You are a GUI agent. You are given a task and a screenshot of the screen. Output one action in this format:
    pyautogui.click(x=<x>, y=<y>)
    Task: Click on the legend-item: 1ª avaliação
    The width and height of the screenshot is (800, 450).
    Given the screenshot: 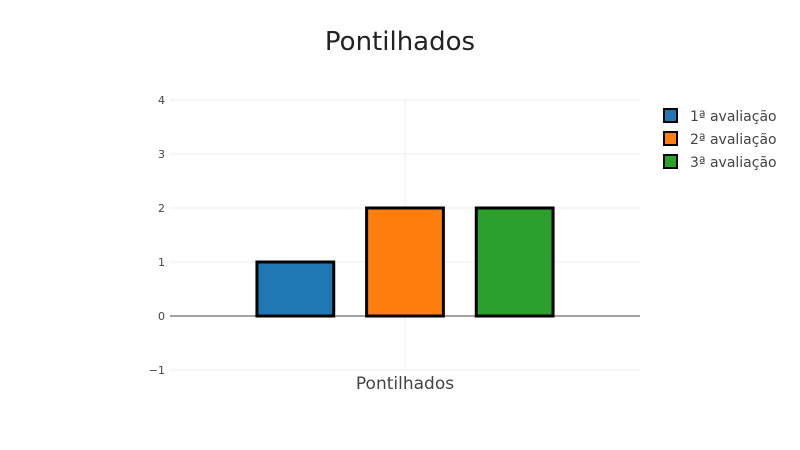 What is the action you would take?
    pyautogui.click(x=720, y=116)
    